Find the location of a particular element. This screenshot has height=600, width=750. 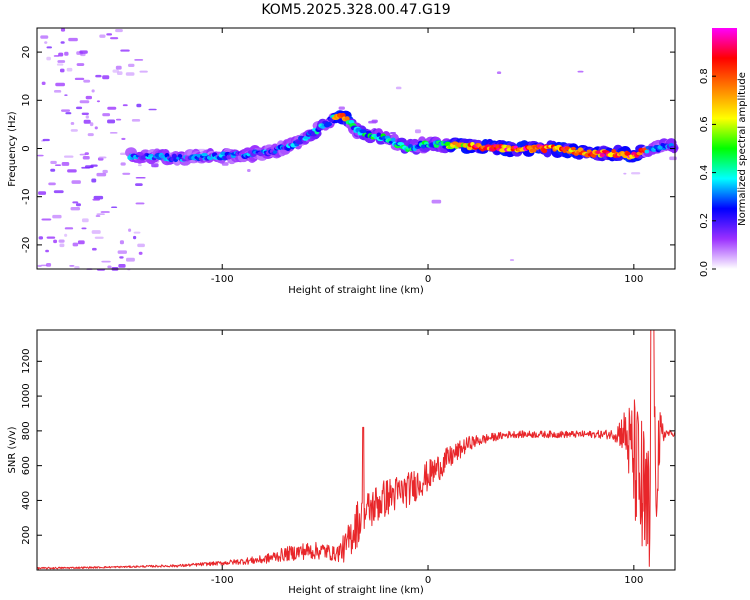

colorbar-tick-label: 0.2 is located at coordinates (704, 221).